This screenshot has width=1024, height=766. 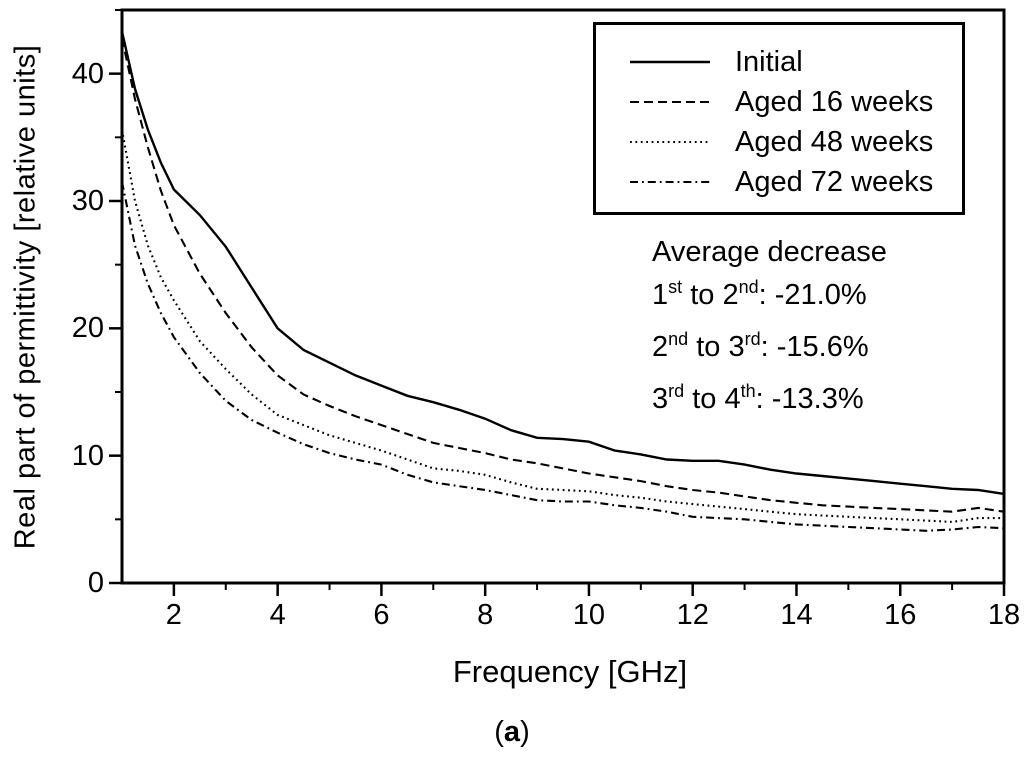 What do you see at coordinates (87, 201) in the screenshot?
I see `y-tick-label-30: 30` at bounding box center [87, 201].